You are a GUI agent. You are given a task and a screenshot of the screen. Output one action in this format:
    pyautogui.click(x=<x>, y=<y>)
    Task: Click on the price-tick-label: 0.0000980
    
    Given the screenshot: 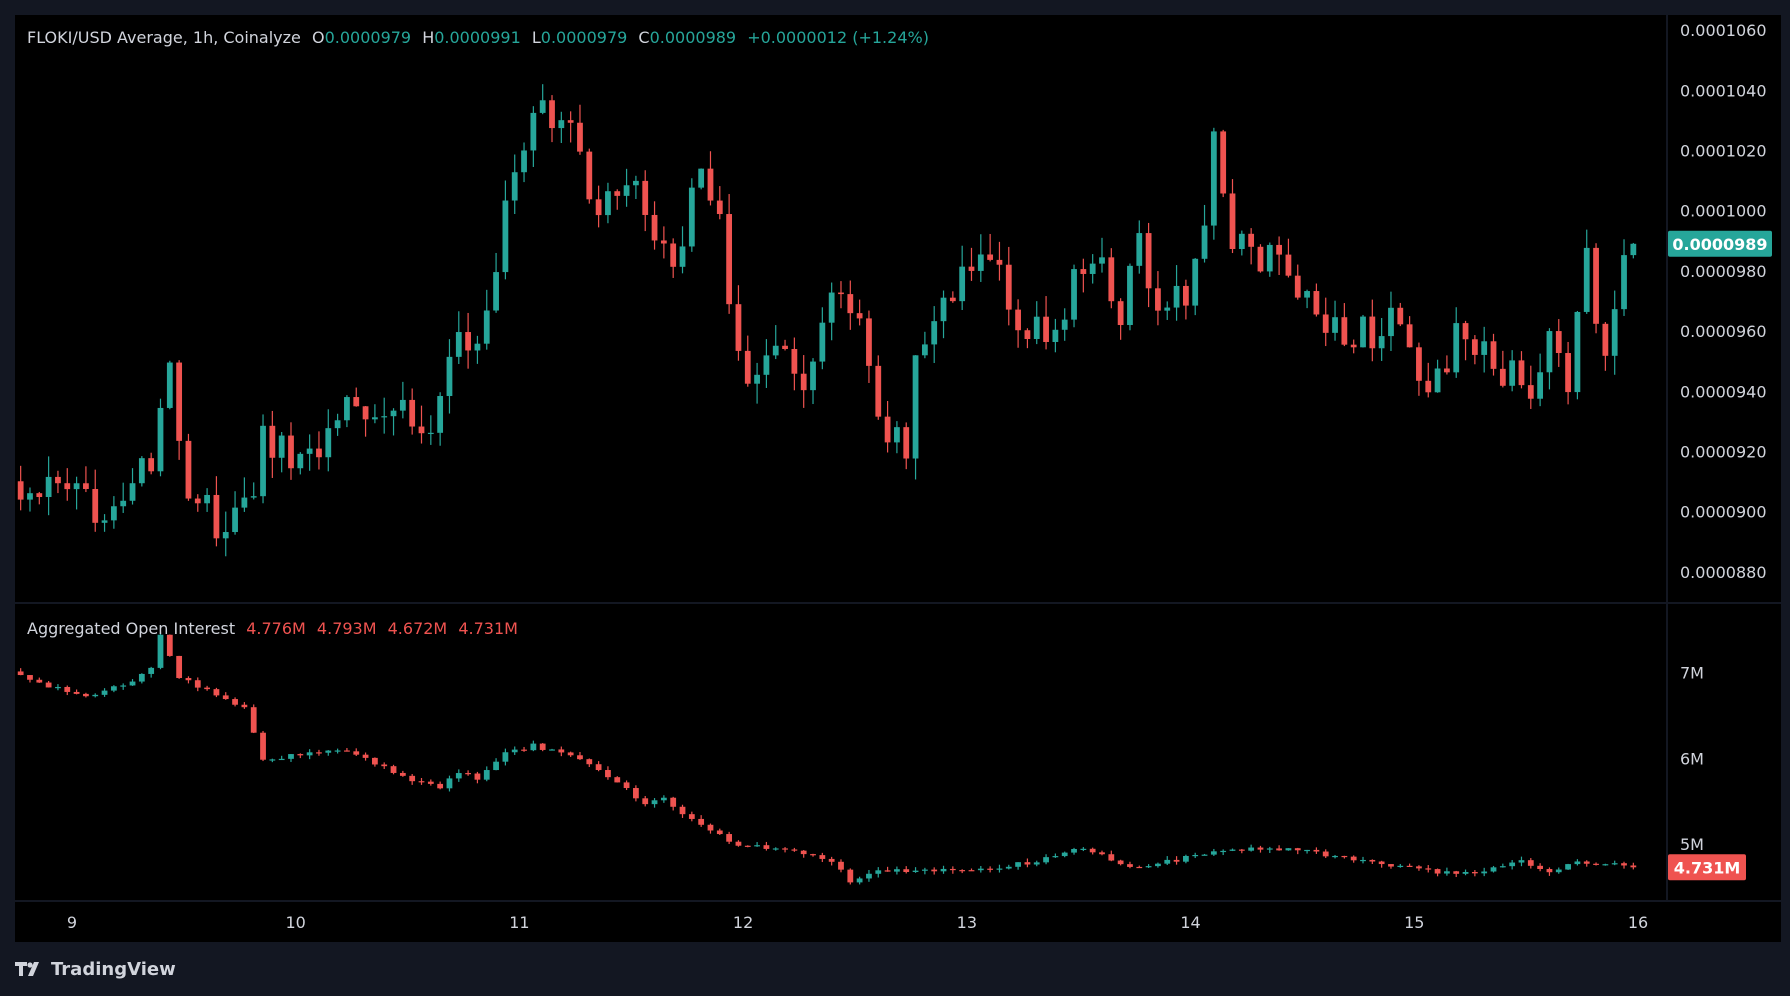 What is the action you would take?
    pyautogui.click(x=1723, y=271)
    